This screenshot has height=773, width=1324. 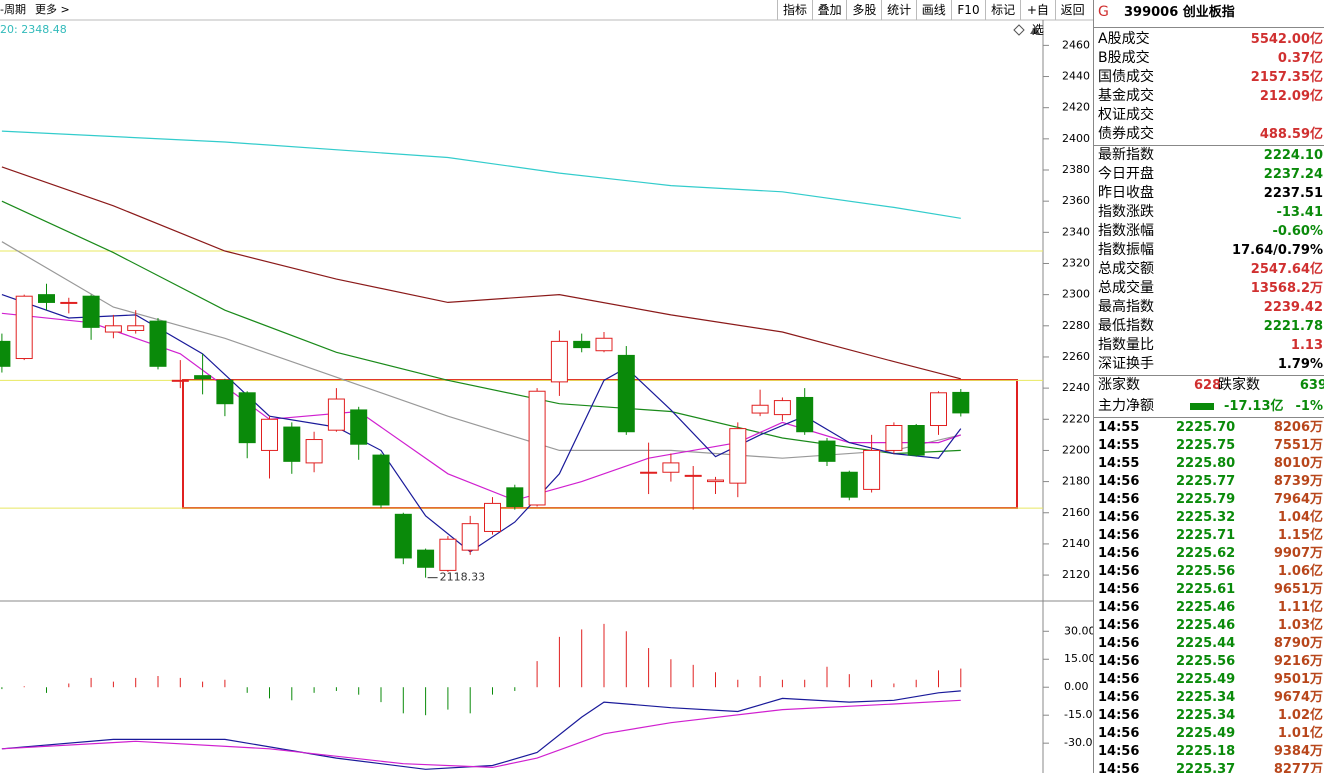 What do you see at coordinates (1076, 76) in the screenshot?
I see `y-tick-label: 2440` at bounding box center [1076, 76].